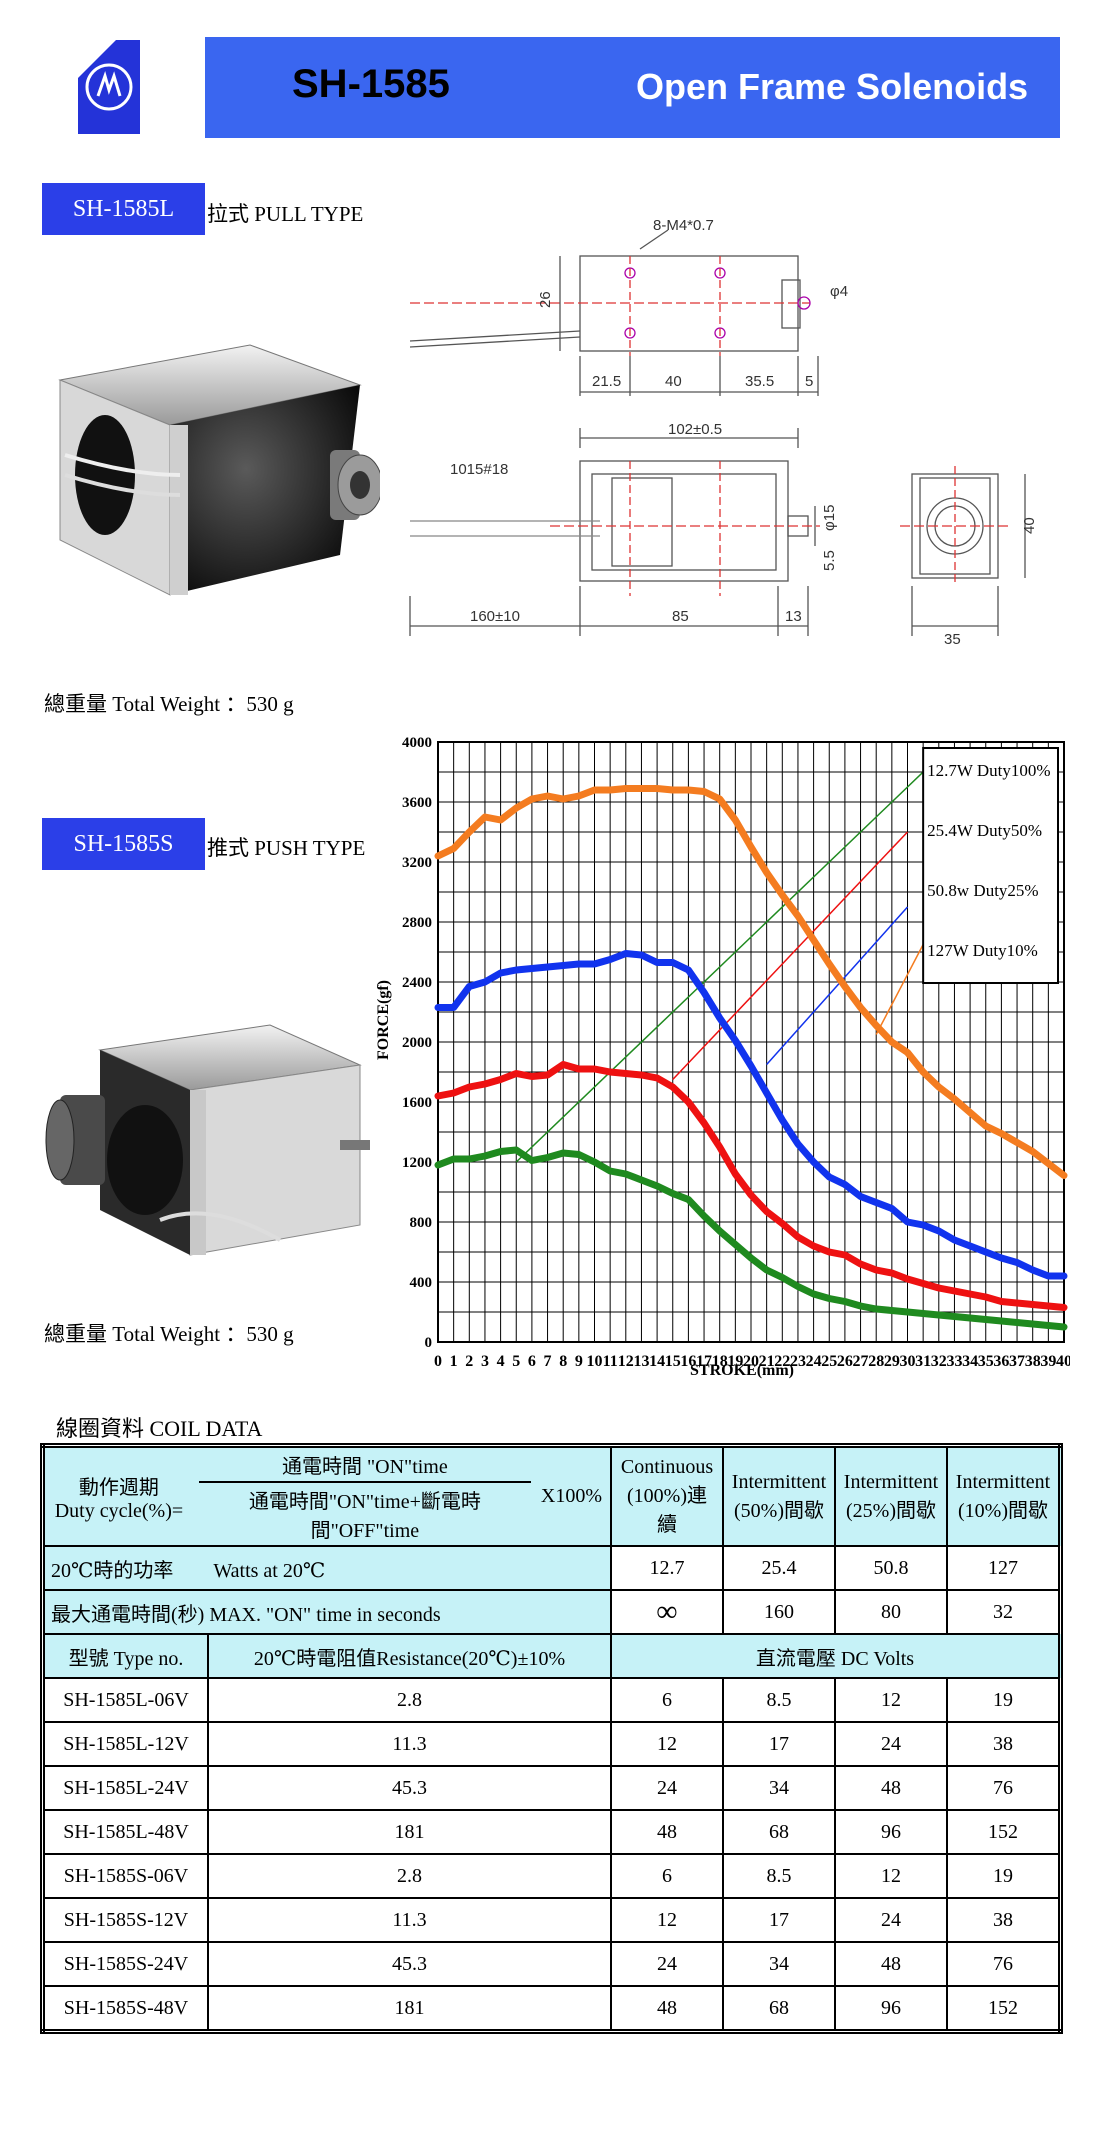  What do you see at coordinates (551, 1700) in the screenshot?
I see `table-row: SH-1585L-06V 2.8 6 8.5 12 19` at bounding box center [551, 1700].